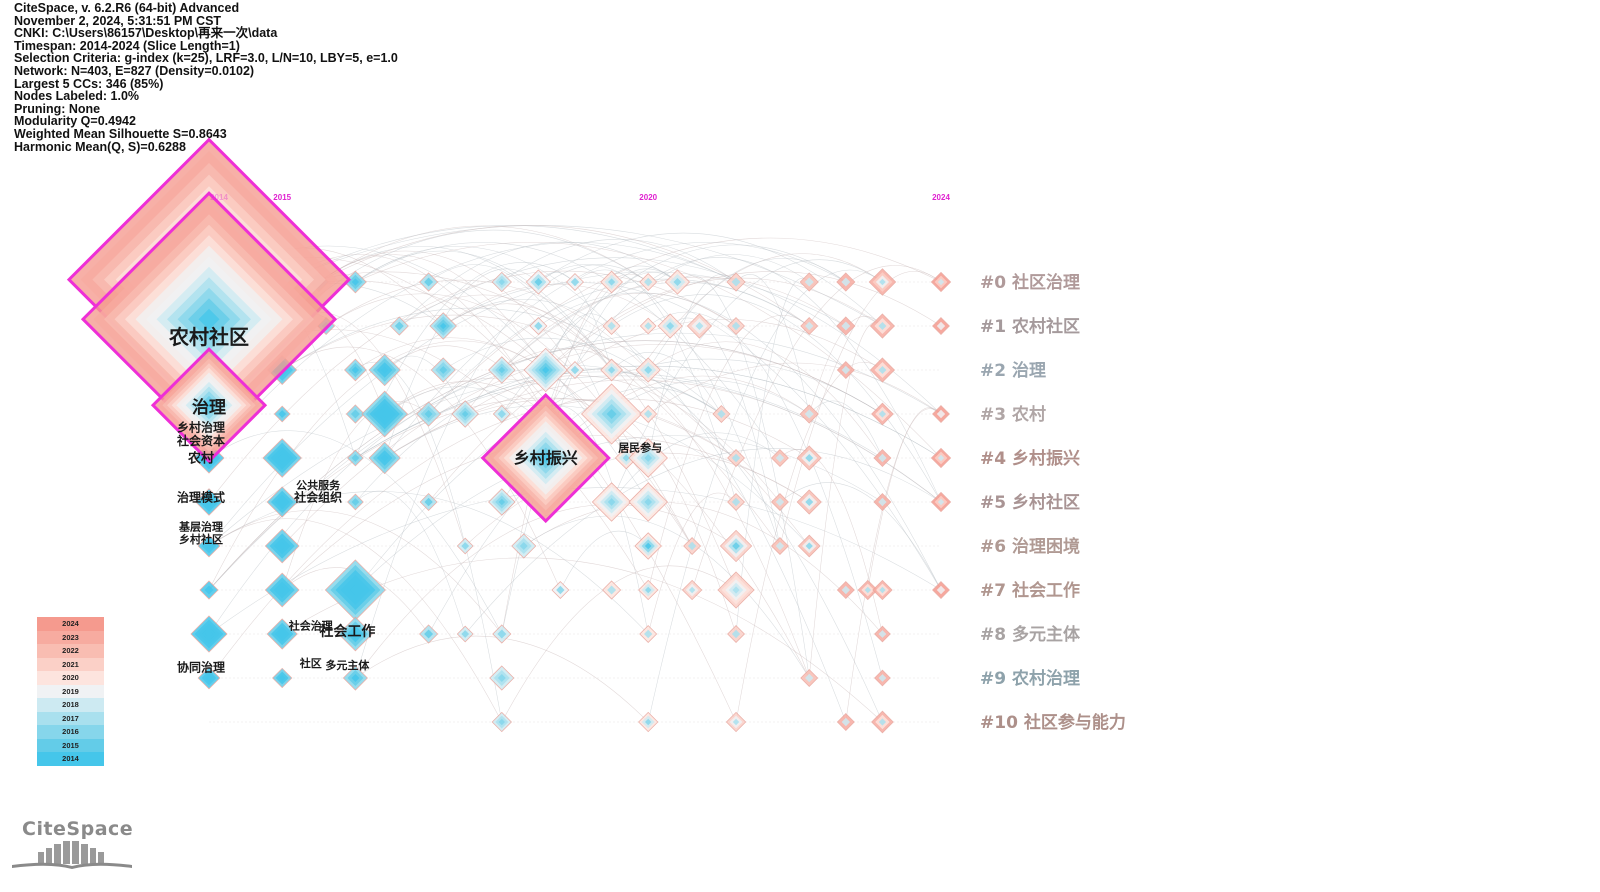 The width and height of the screenshot is (1600, 892). What do you see at coordinates (1030, 458) in the screenshot?
I see `cluster-label: #4 乡村振兴` at bounding box center [1030, 458].